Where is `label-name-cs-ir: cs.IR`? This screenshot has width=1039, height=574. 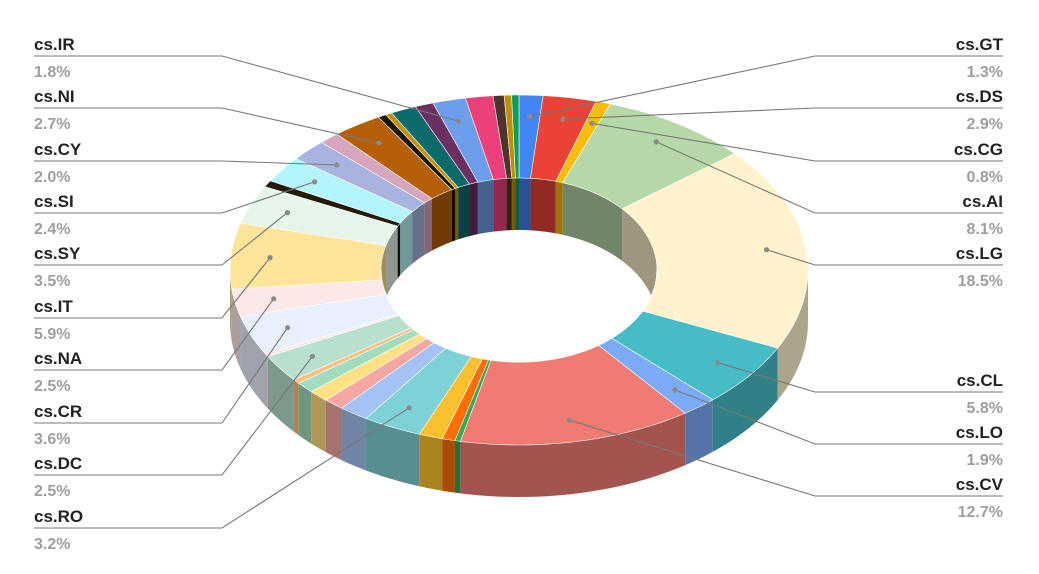
label-name-cs-ir: cs.IR is located at coordinates (54, 44).